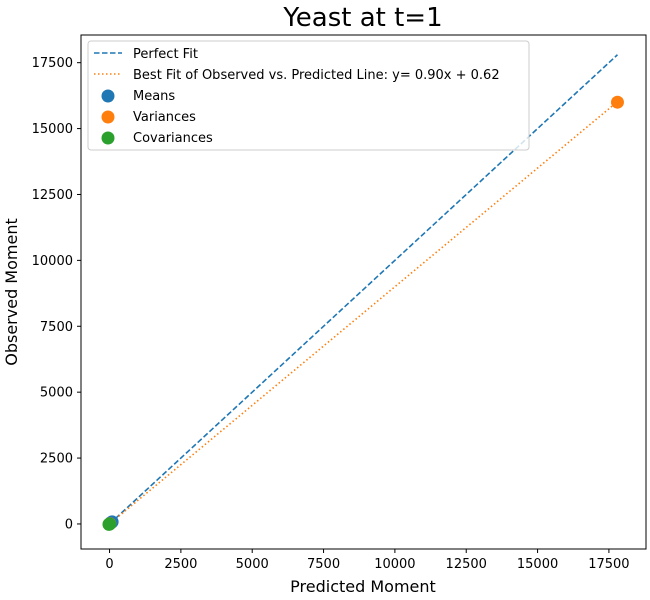 This screenshot has height=600, width=650. Describe the element at coordinates (108, 96) in the screenshot. I see `legend-means-marker` at that location.